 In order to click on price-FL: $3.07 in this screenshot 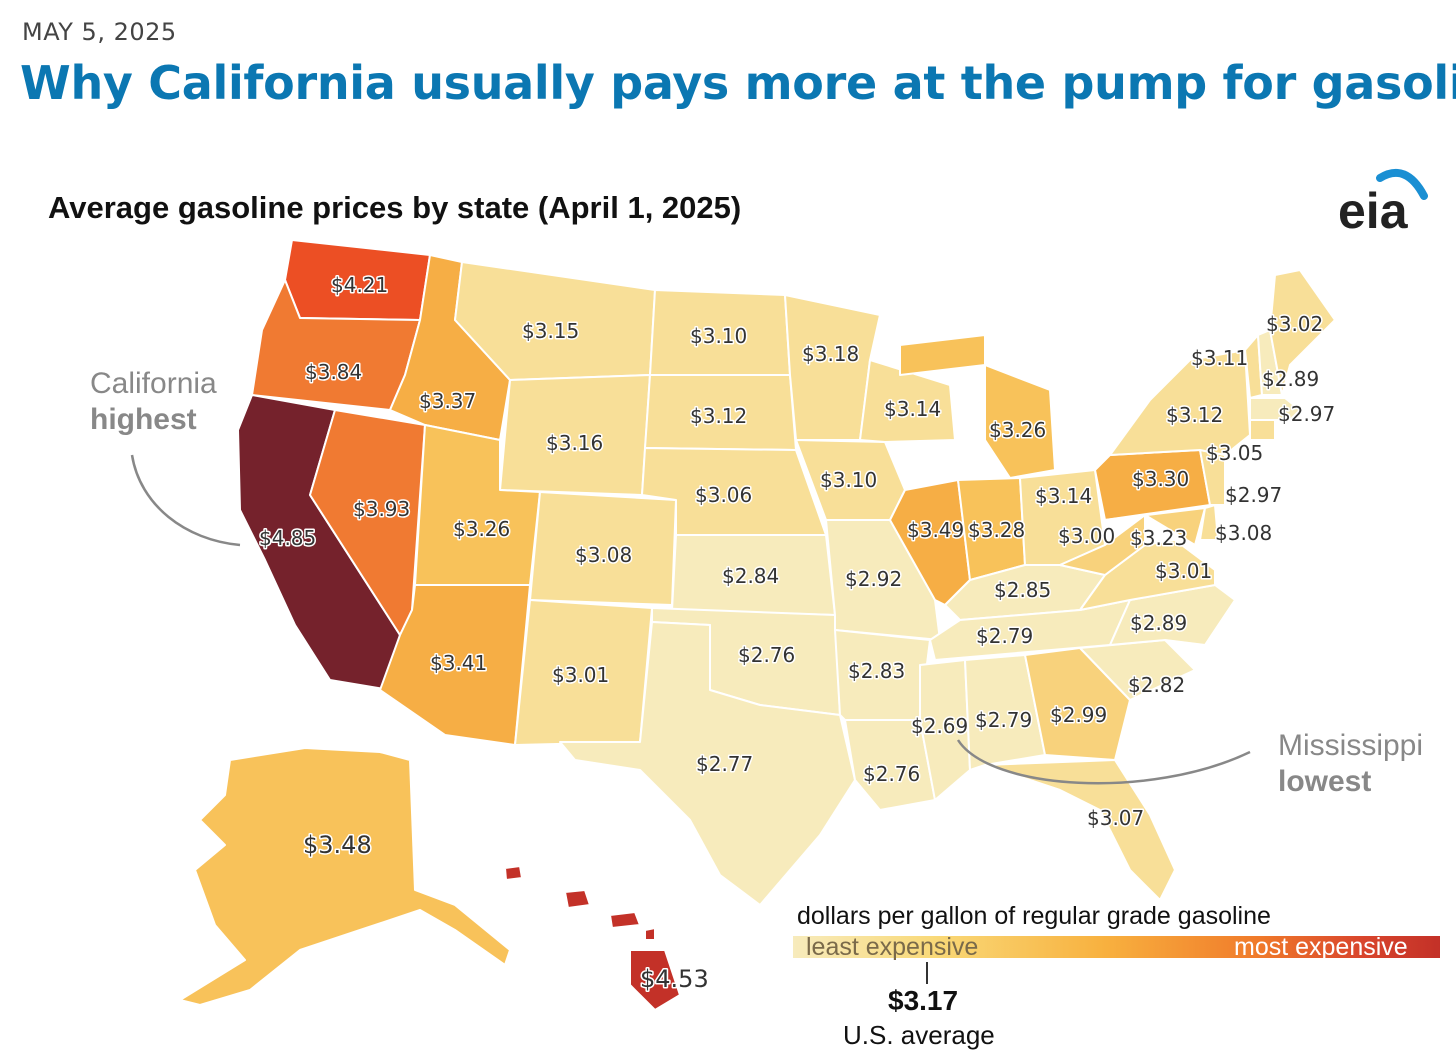, I will do `click(1115, 818)`.